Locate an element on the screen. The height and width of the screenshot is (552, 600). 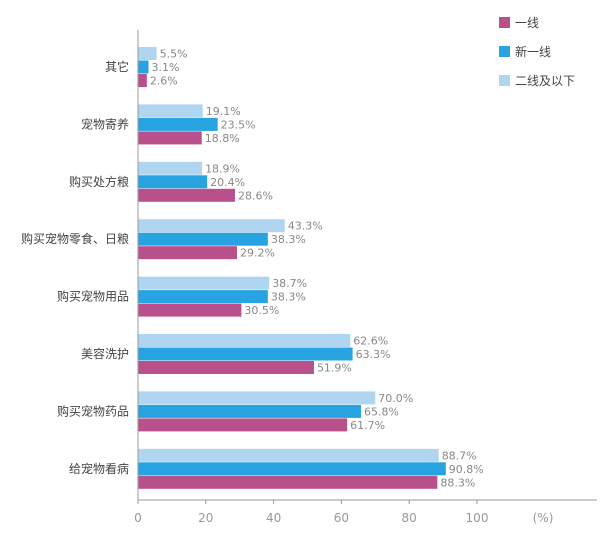
value-label-6-0: 70.0% is located at coordinates (395, 398).